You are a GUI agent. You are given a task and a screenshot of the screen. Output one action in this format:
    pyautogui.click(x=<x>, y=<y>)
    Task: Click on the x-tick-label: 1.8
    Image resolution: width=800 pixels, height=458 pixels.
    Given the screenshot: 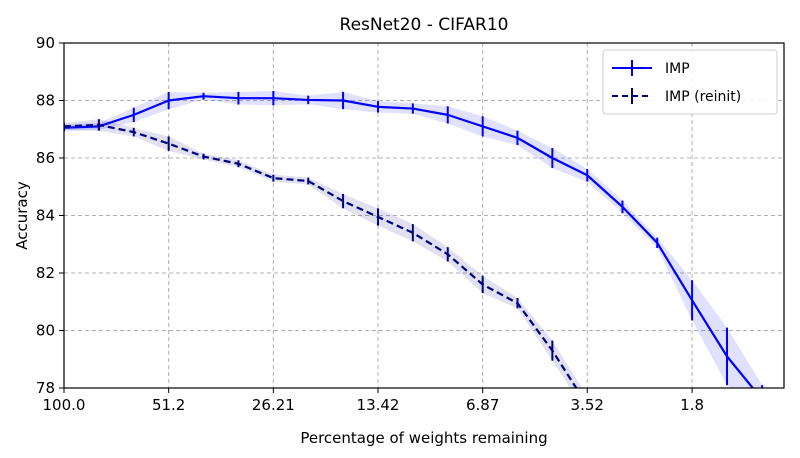 What is the action you would take?
    pyautogui.click(x=692, y=405)
    